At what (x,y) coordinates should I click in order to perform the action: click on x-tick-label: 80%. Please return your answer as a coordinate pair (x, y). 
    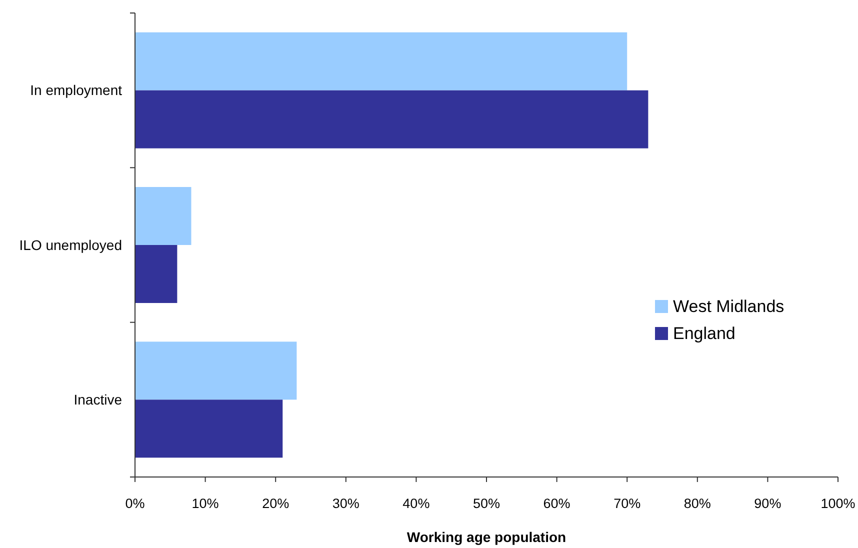
    Looking at the image, I should click on (697, 503).